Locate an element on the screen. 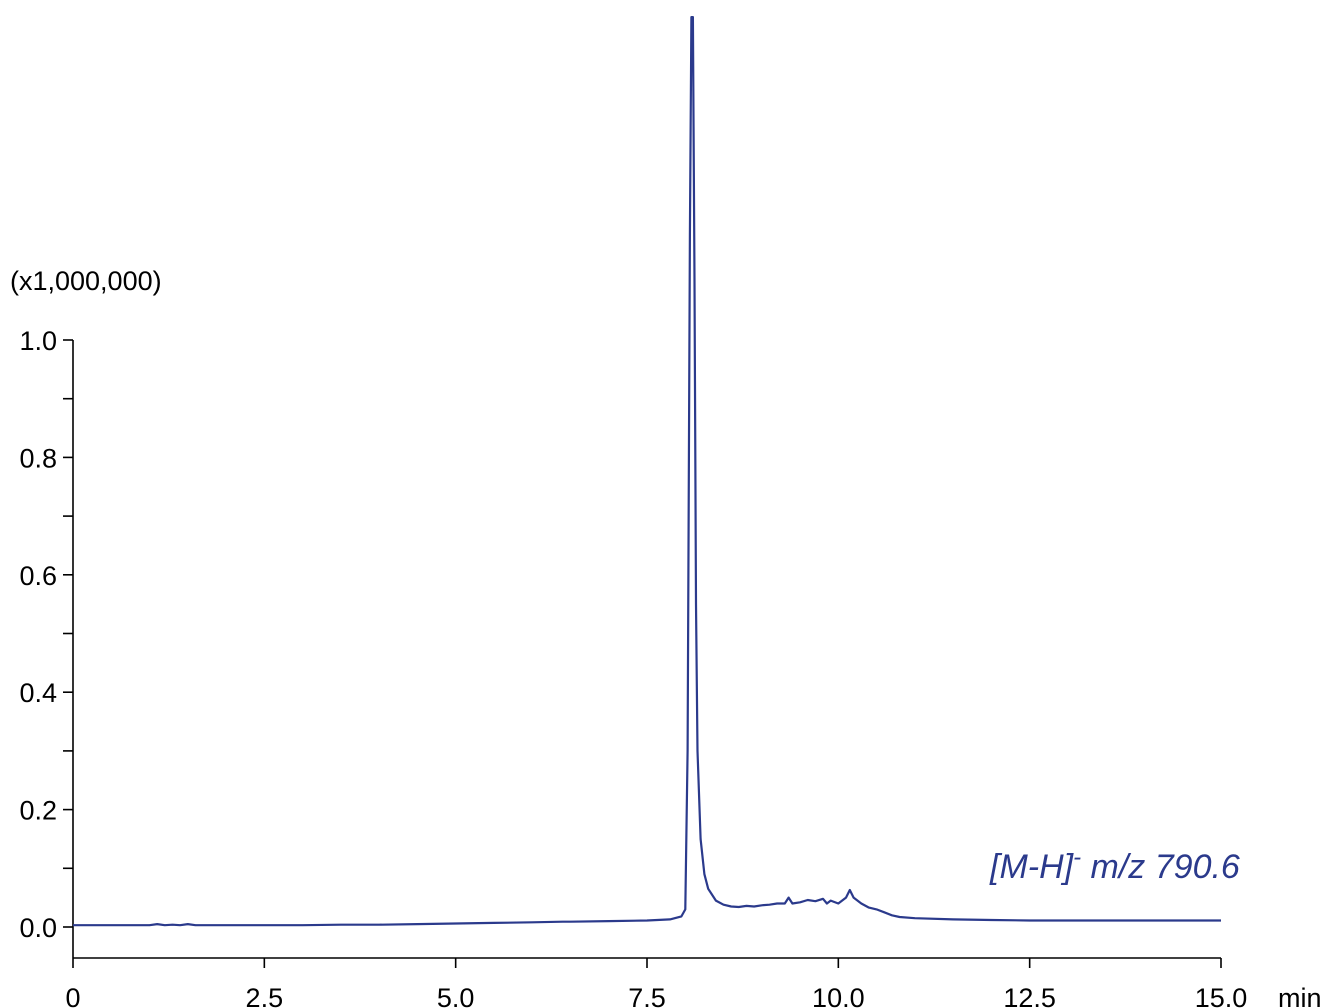  x-tick-label: 15.0 is located at coordinates (1221, 995).